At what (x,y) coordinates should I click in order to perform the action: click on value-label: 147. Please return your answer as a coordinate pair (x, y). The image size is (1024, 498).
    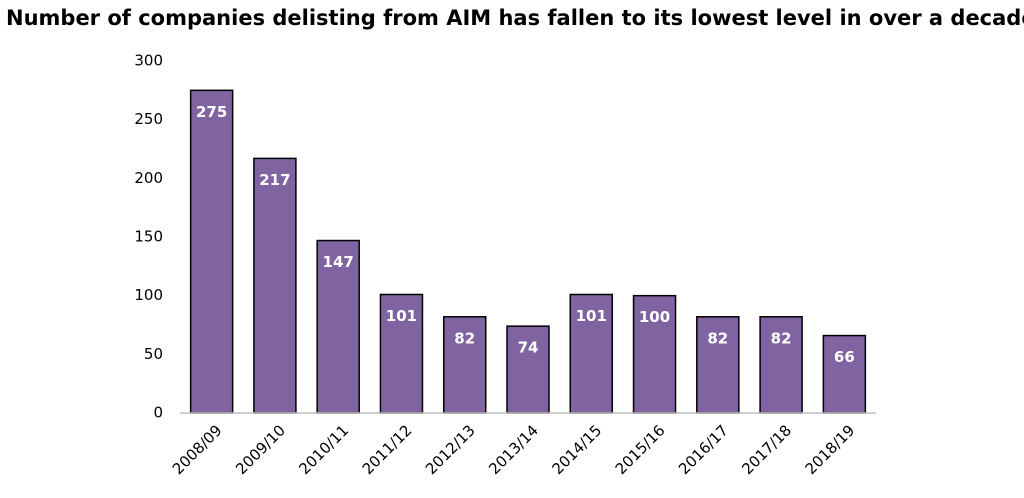
    Looking at the image, I should click on (338, 262).